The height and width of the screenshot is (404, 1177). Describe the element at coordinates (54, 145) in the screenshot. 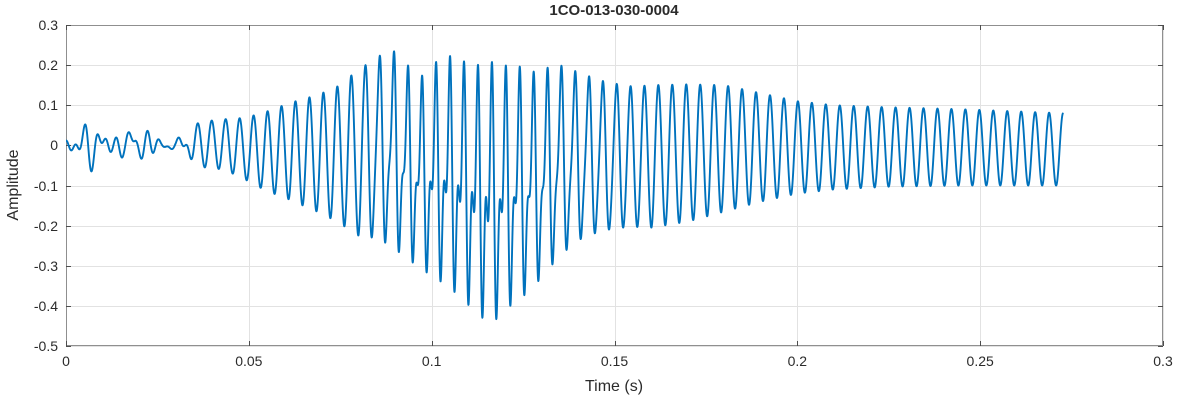

I see `y-tick-label: 0` at that location.